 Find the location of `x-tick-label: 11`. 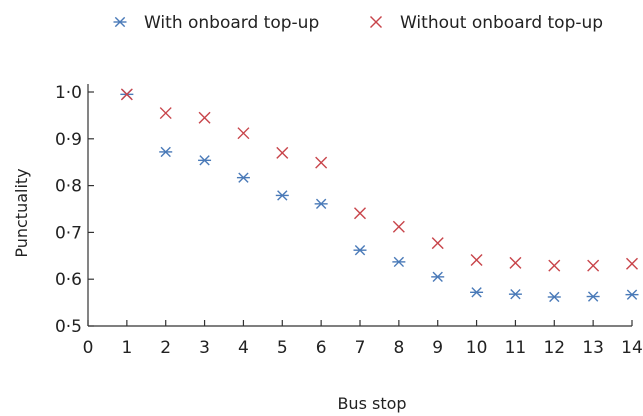

x-tick-label: 11 is located at coordinates (516, 348).